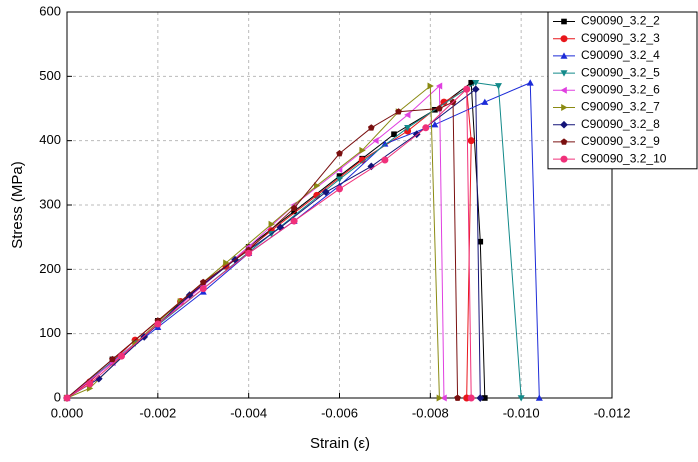 This screenshot has width=698, height=462. What do you see at coordinates (50, 332) in the screenshot?
I see `y-tick-label: 100` at bounding box center [50, 332].